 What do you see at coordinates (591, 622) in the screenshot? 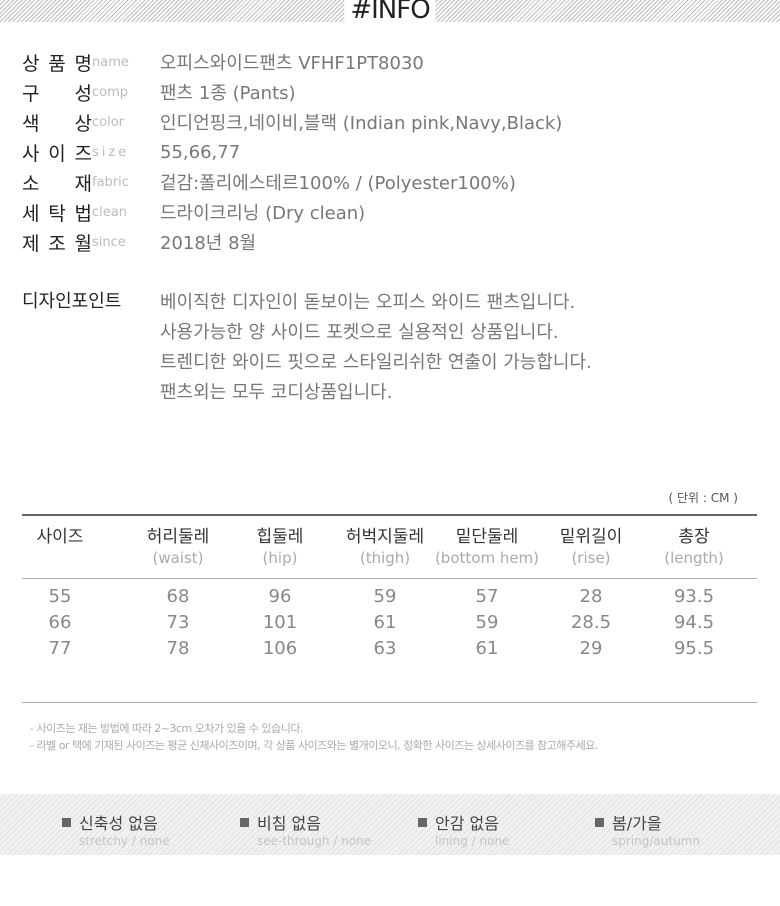
I see `table-cell: 28.5` at bounding box center [591, 622].